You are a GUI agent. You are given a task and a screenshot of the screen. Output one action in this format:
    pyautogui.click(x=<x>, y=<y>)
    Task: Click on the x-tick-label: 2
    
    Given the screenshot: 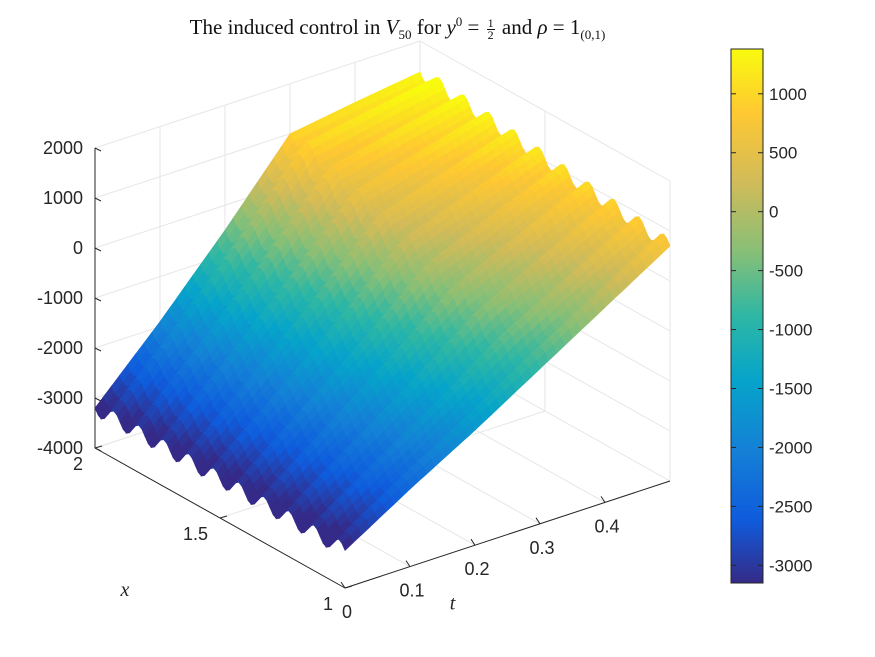 What is the action you would take?
    pyautogui.click(x=78, y=464)
    